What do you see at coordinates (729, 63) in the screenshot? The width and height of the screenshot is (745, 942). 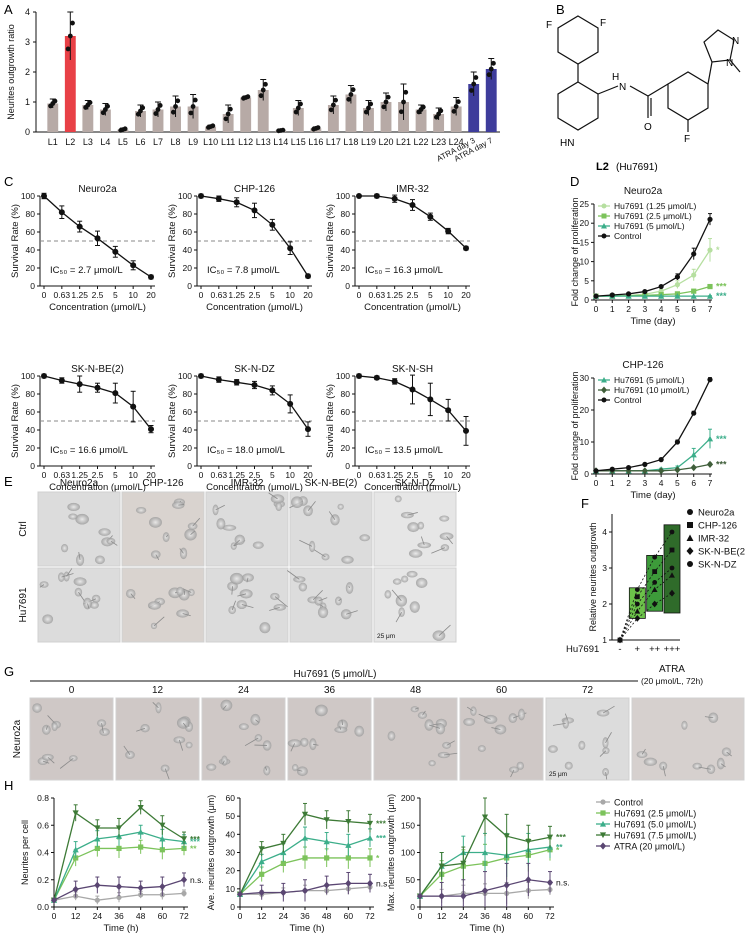 I see `atom-n2: N` at bounding box center [729, 63].